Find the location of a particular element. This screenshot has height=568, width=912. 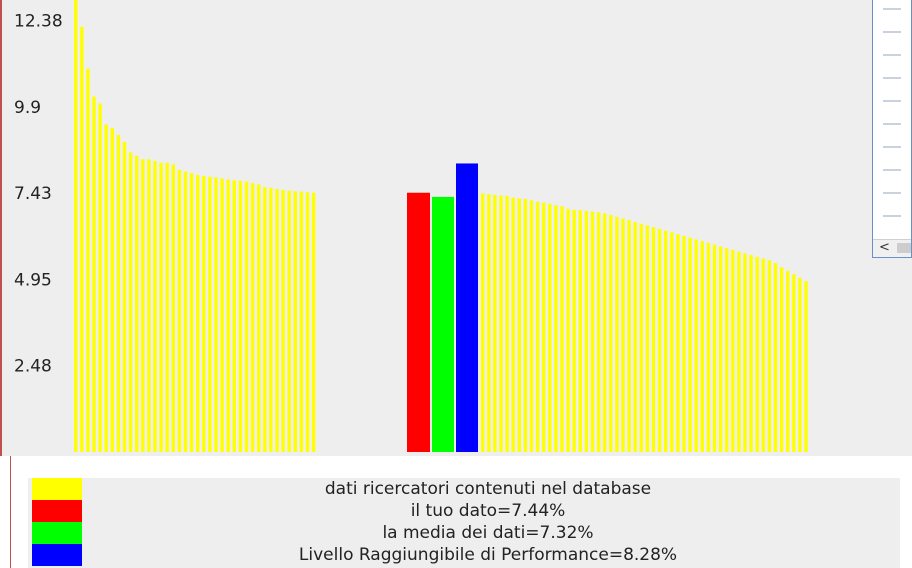

legend-swatch-media is located at coordinates (57, 533).